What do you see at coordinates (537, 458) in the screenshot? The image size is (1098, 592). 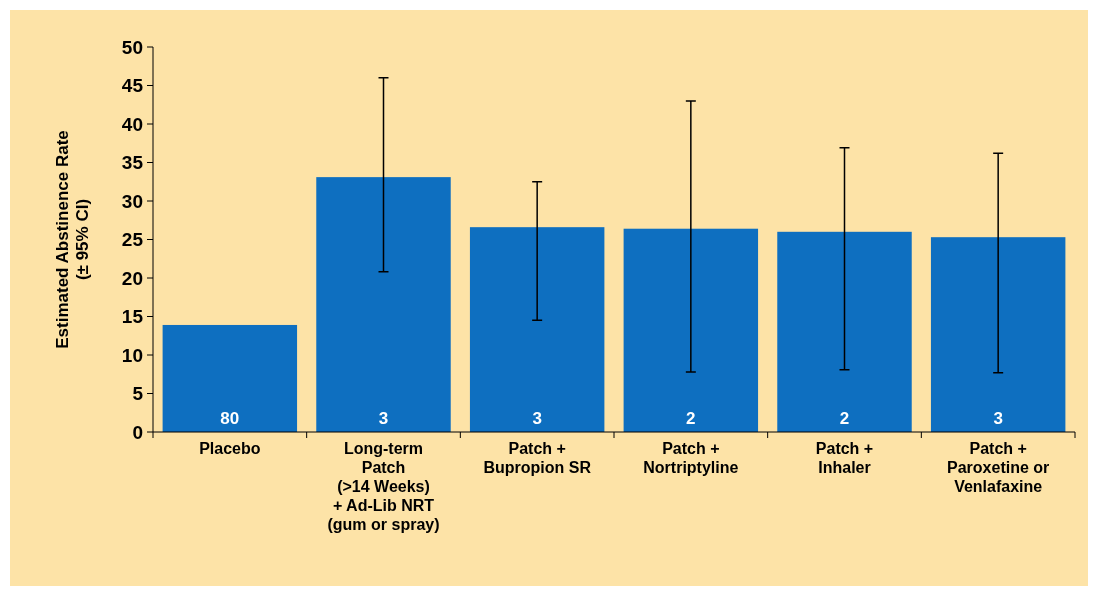 I see `x-tick-label: Patch + Bupropion SR` at bounding box center [537, 458].